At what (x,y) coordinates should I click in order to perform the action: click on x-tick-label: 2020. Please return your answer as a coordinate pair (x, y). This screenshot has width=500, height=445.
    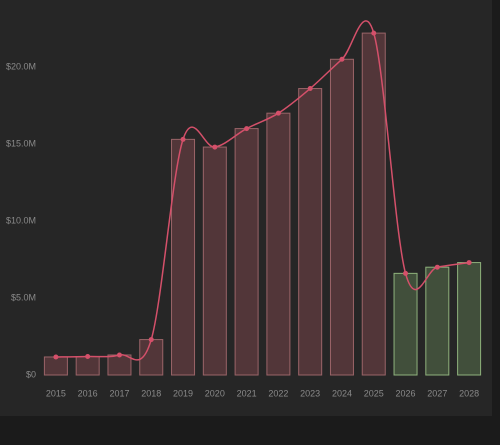
    Looking at the image, I should click on (215, 393).